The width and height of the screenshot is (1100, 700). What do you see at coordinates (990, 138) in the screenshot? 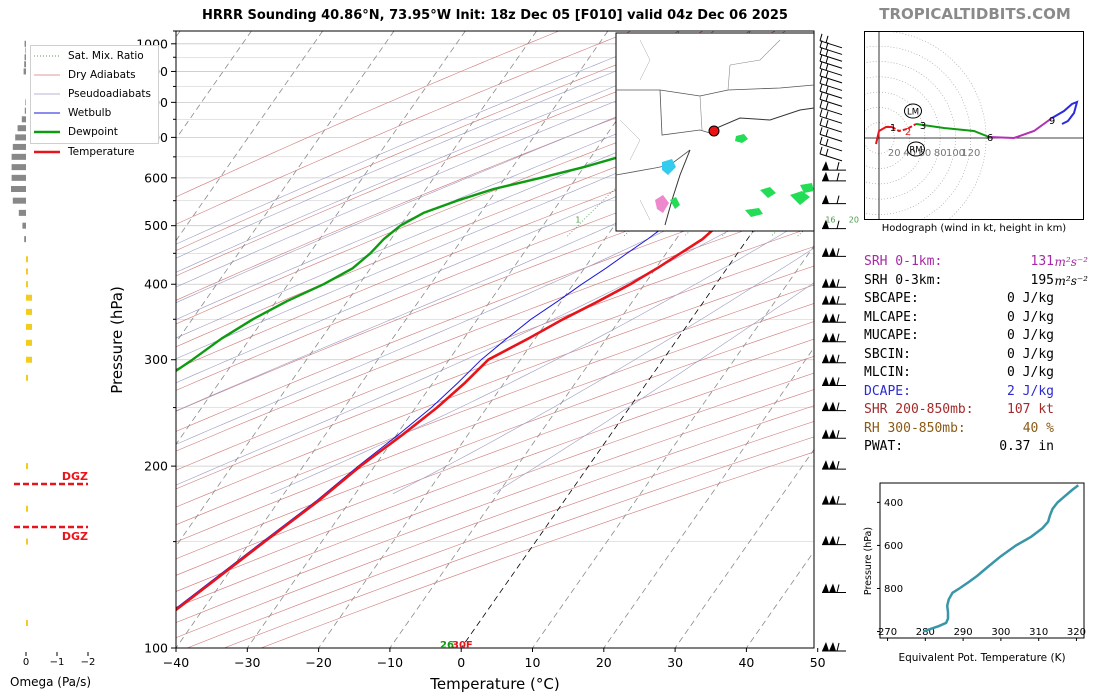
I see `hodo-point-6: 6` at bounding box center [990, 138].